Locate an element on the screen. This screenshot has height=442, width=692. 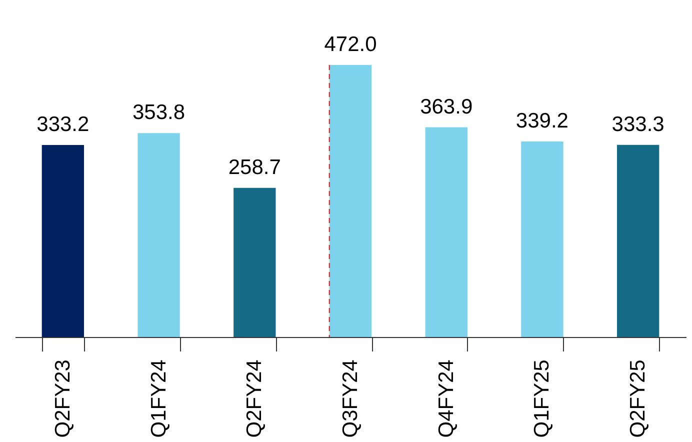
x-tick-label: Q1FY24 is located at coordinates (158, 398).